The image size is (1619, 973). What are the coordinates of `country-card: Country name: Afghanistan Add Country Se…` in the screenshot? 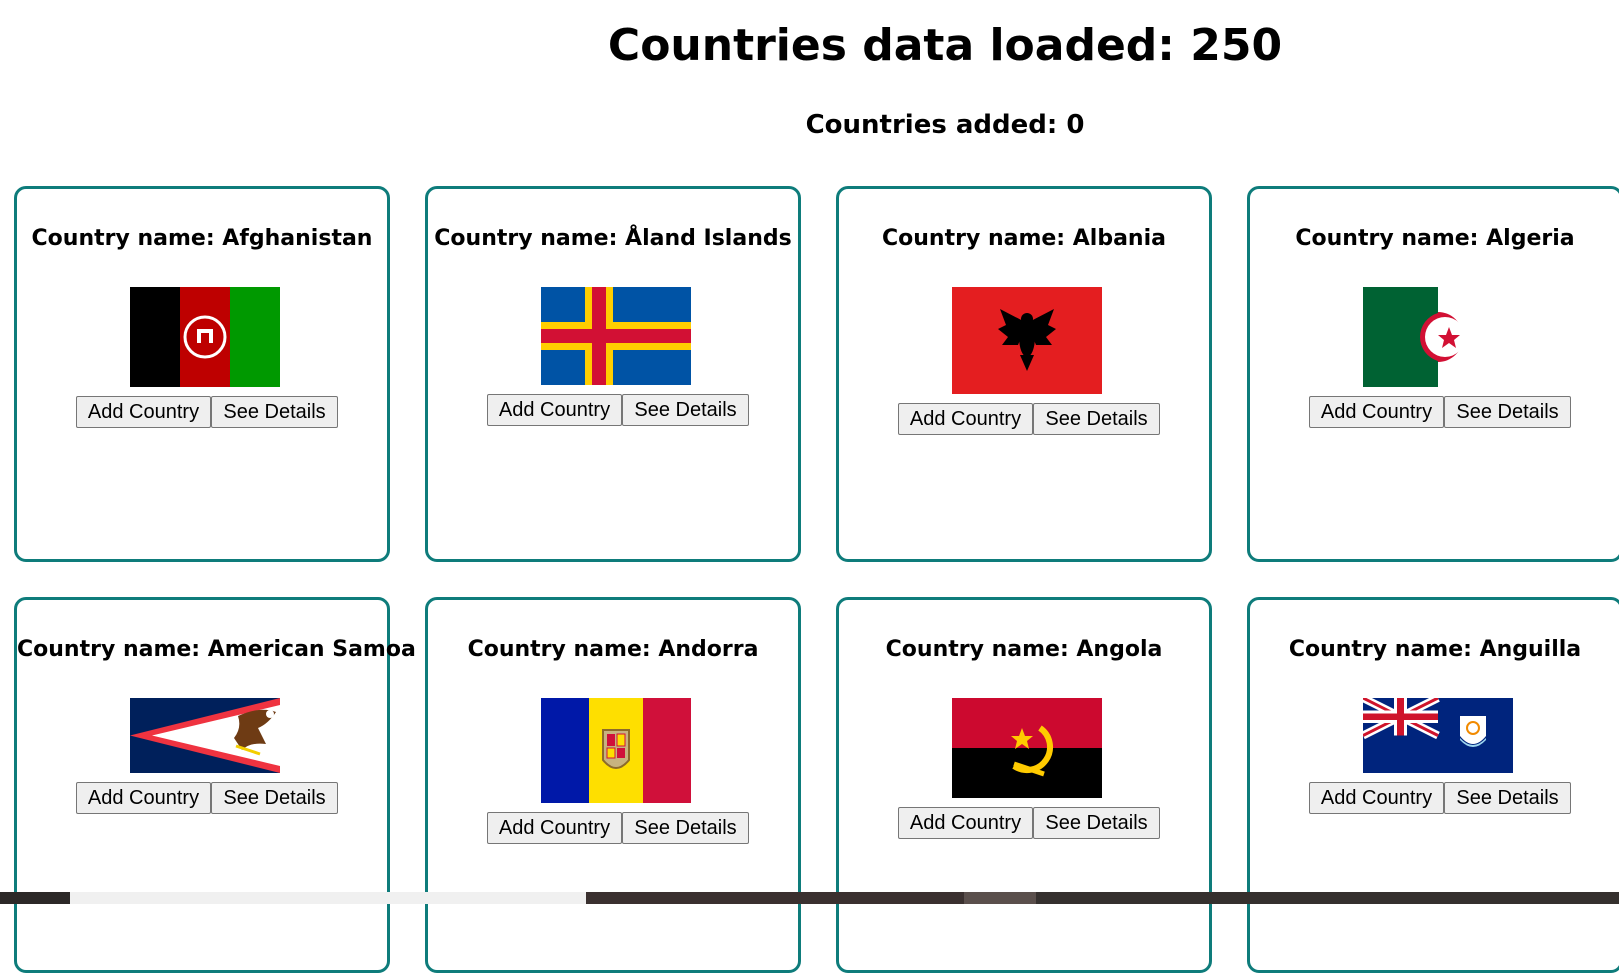 It's located at (202, 374).